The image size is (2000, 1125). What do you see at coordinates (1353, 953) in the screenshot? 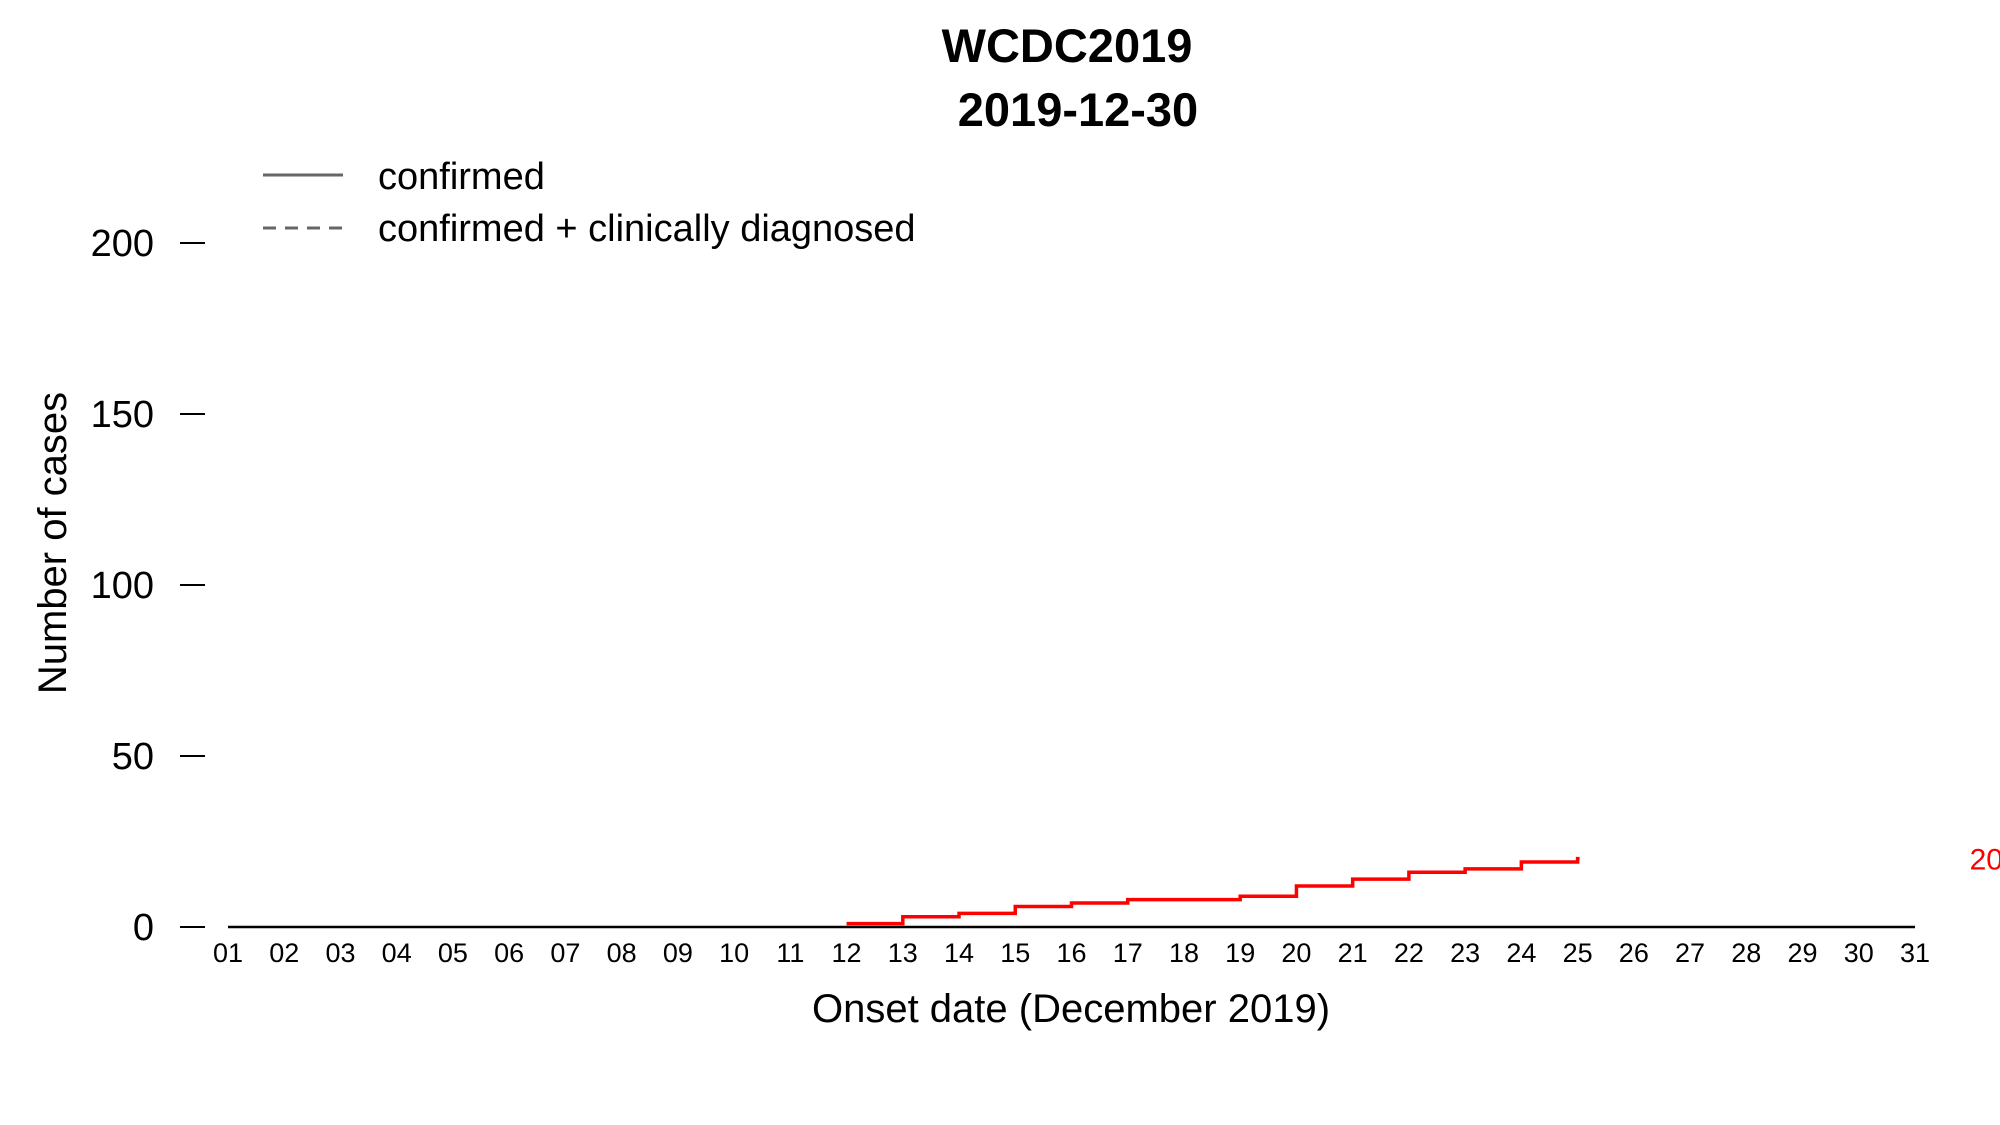
I see `x-tick-label: 21` at bounding box center [1353, 953].